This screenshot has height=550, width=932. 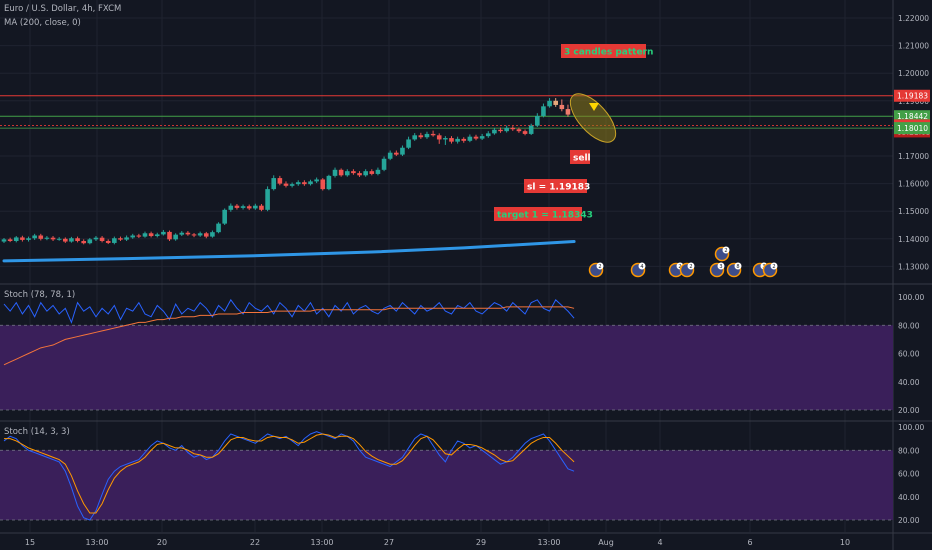 What do you see at coordinates (37, 432) in the screenshot?
I see `stoch2-legend: Stoch (14, 3, 3)` at bounding box center [37, 432].